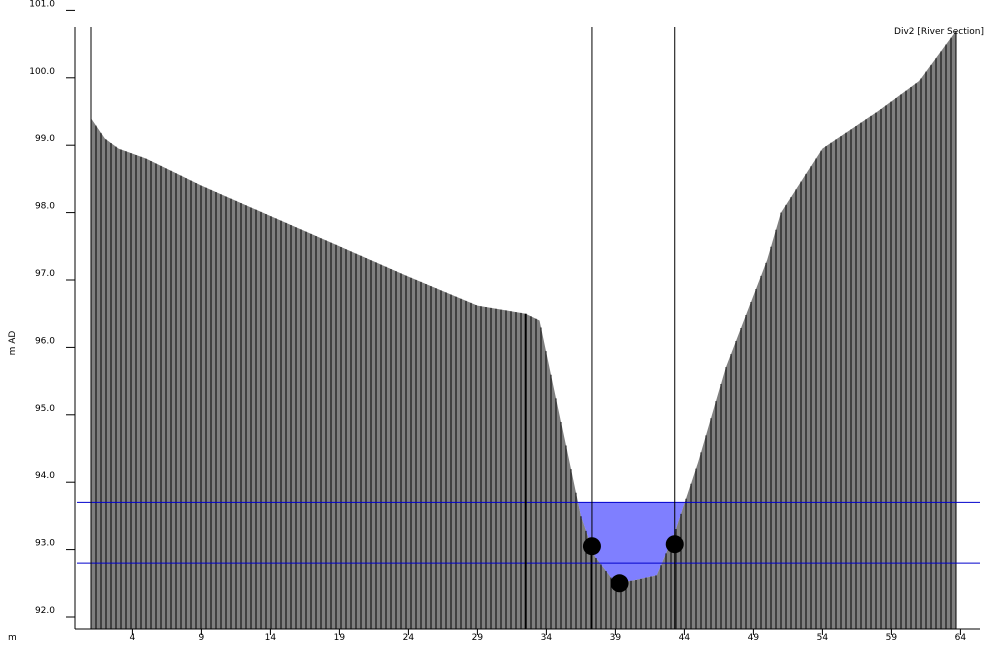  Describe the element at coordinates (409, 638) in the screenshot. I see `x-tick-label: 24` at that location.